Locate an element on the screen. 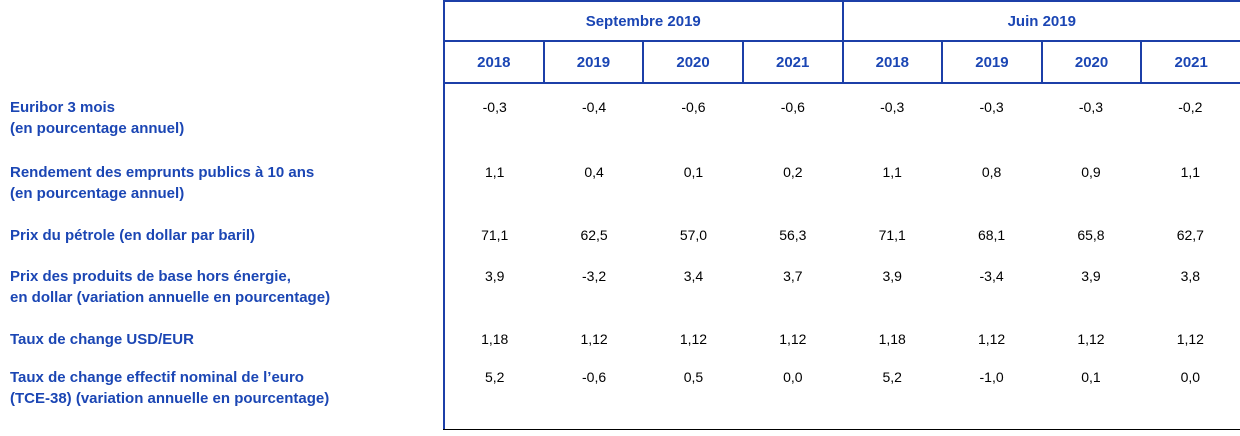 This screenshot has height=436, width=1240. year-header-row: 2018 2019 2020 2021 2018 2019 2020 2021 is located at coordinates (620, 63).